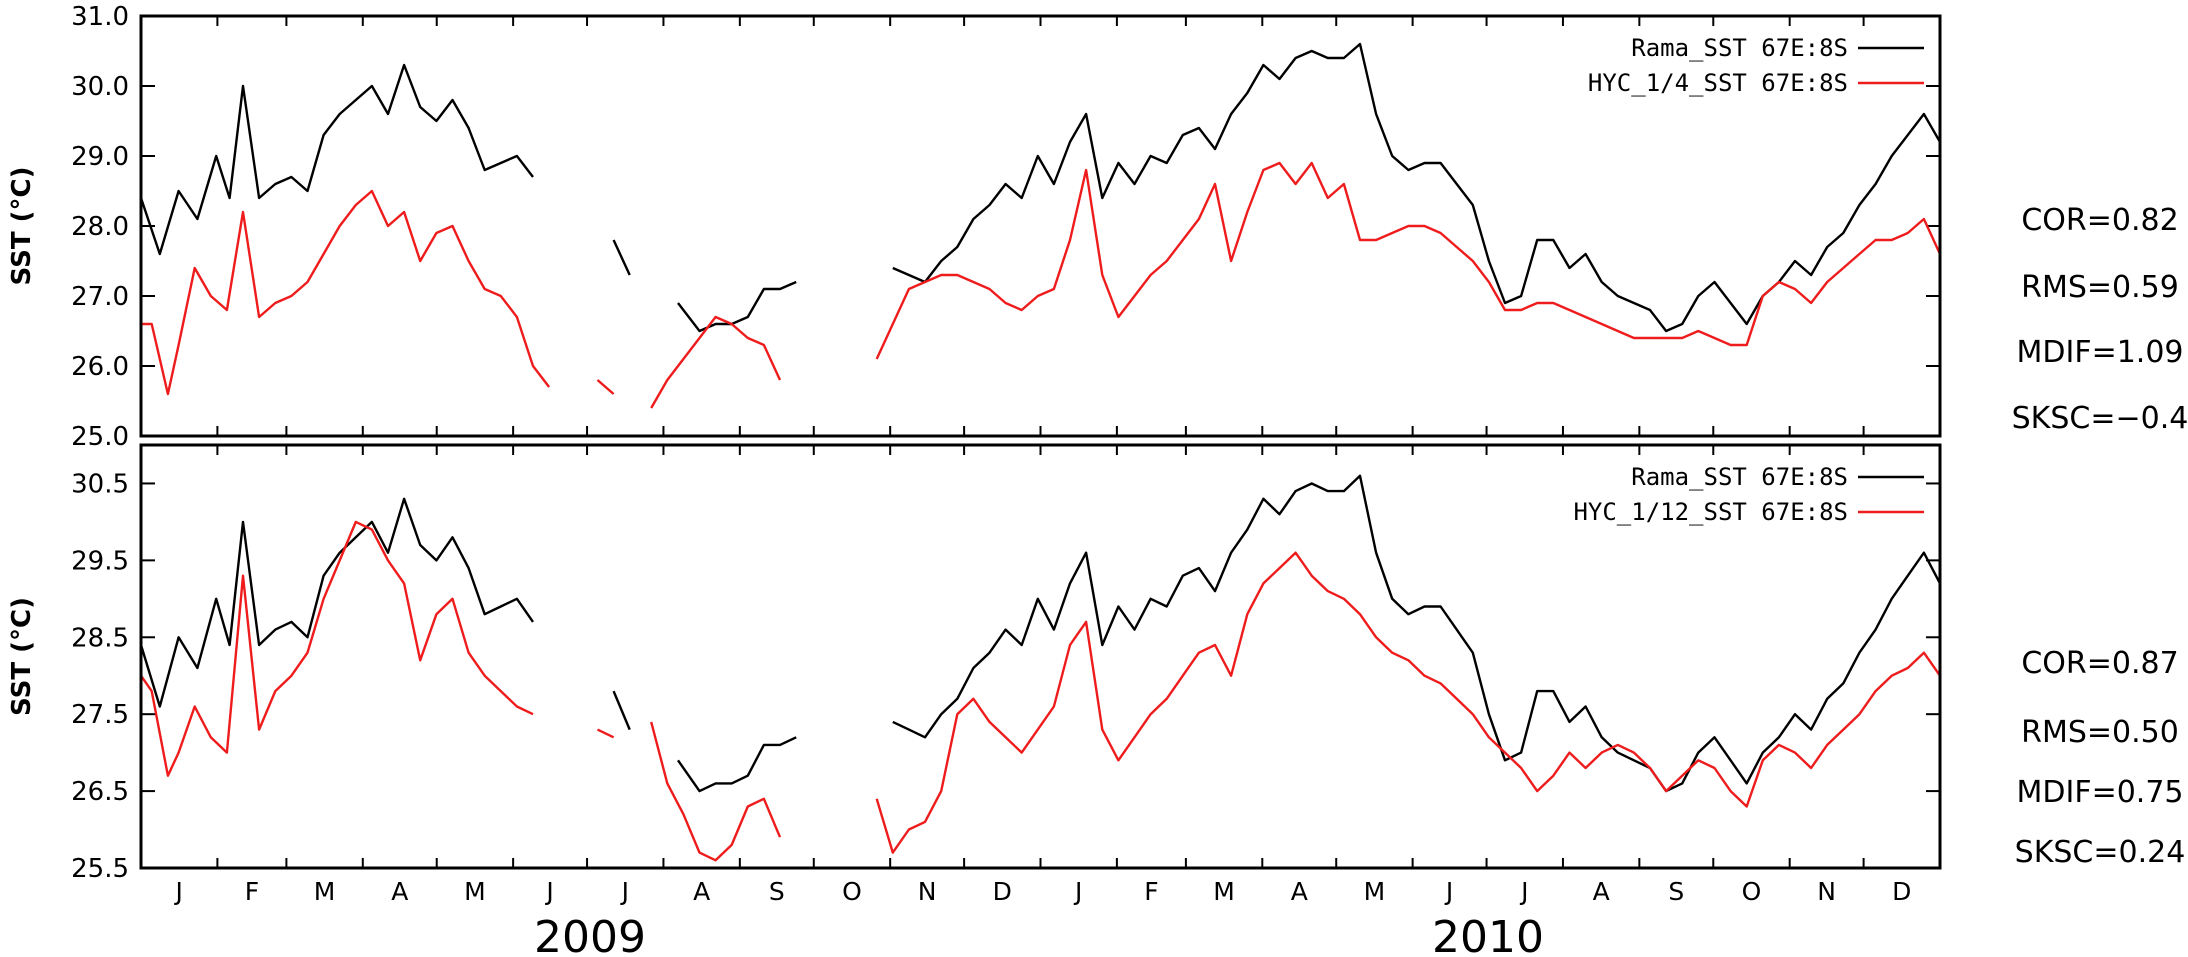 The image size is (2188, 957). I want to click on stat-label: COR=0.82, so click(2099, 220).